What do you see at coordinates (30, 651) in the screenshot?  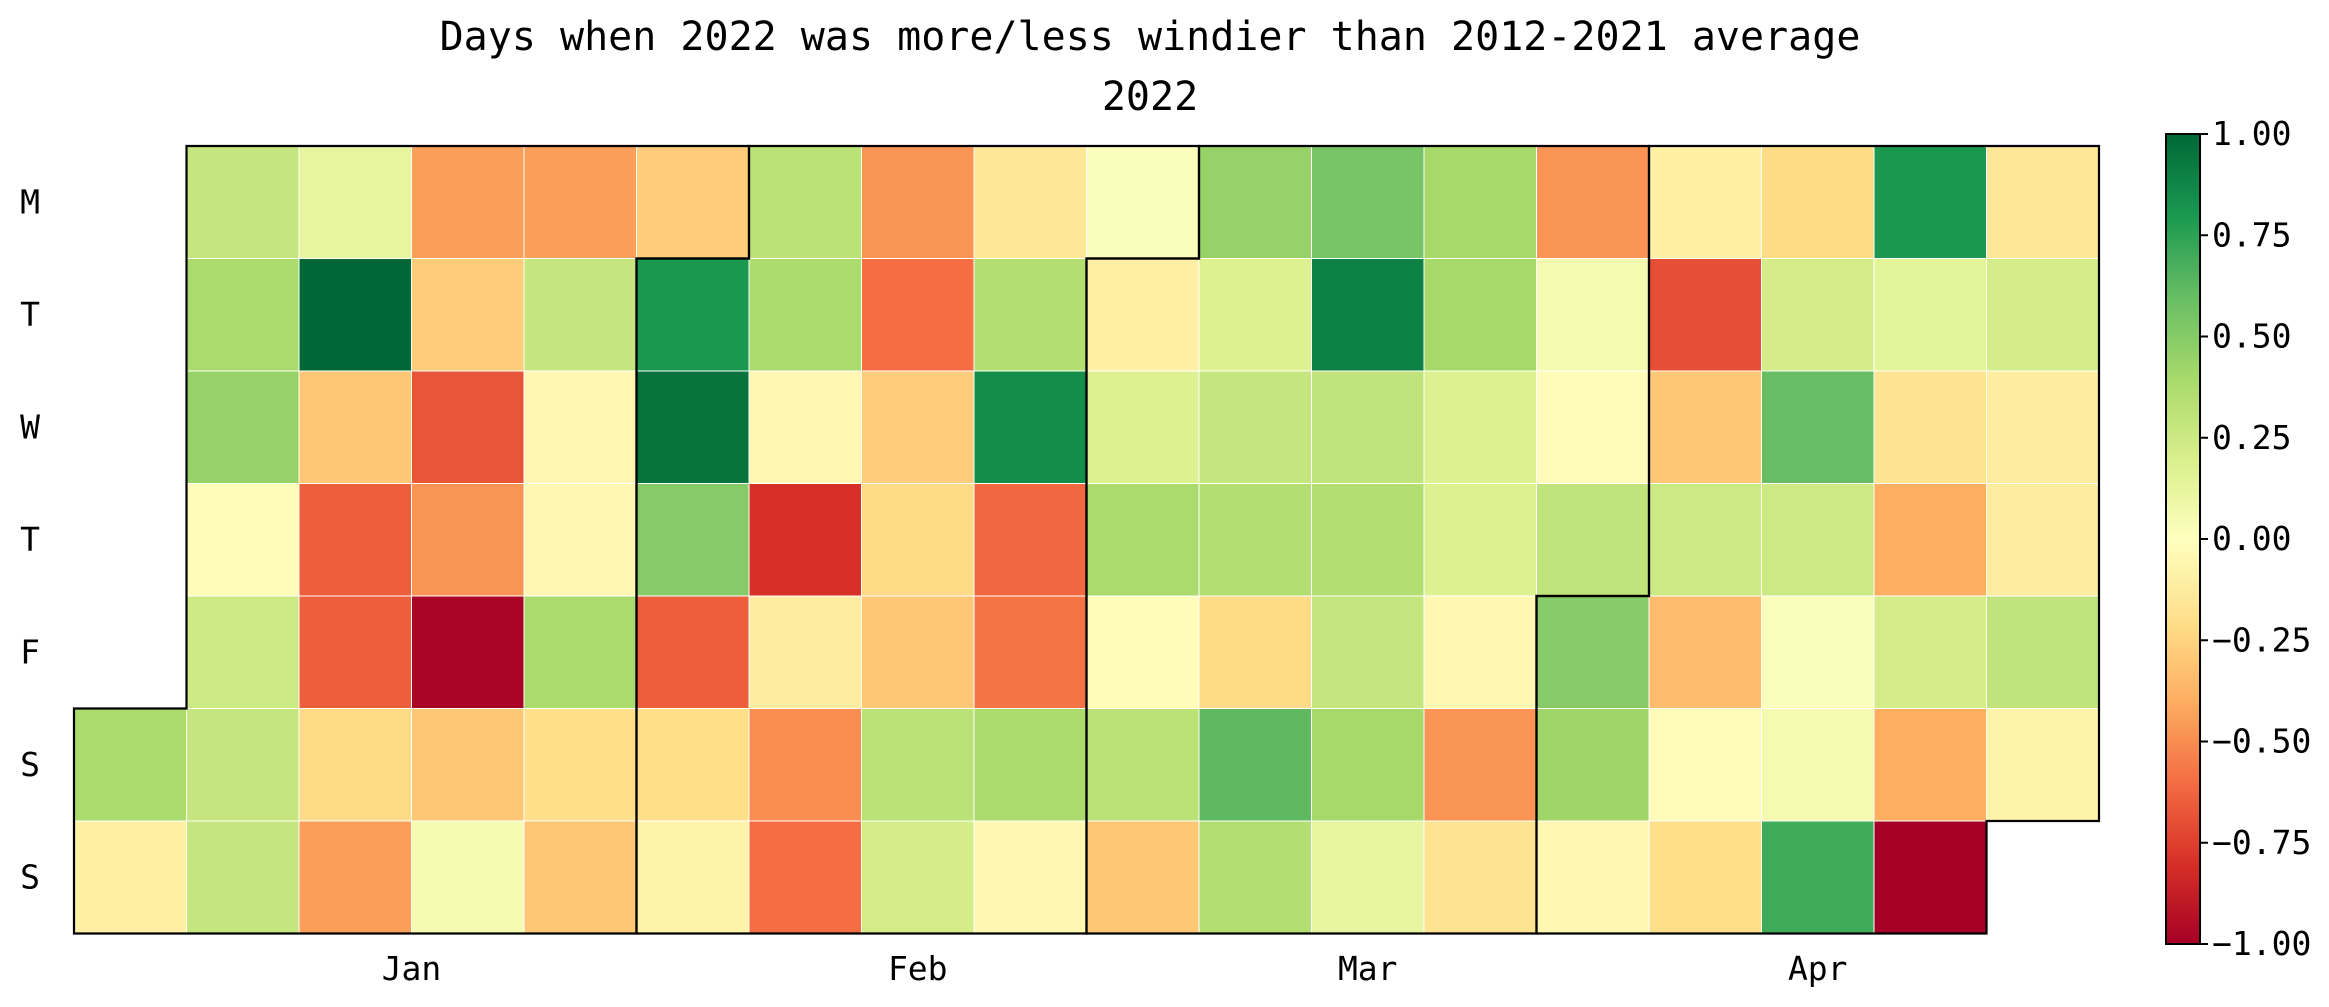 I see `day-label: F` at bounding box center [30, 651].